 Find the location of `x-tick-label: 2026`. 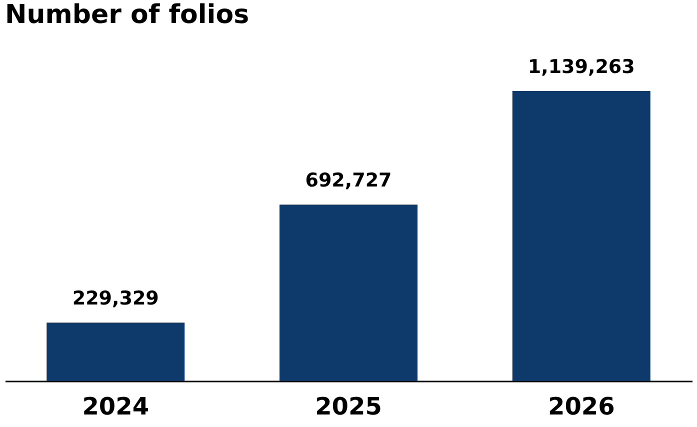

x-tick-label: 2026 is located at coordinates (581, 406).